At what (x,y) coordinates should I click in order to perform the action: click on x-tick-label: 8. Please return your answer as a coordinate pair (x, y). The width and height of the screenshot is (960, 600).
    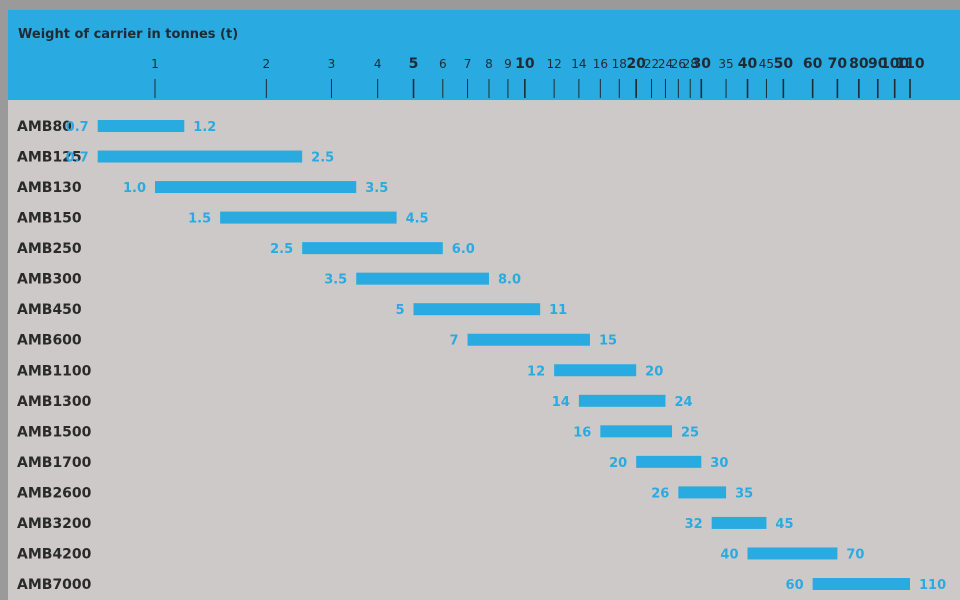
    Looking at the image, I should click on (489, 64).